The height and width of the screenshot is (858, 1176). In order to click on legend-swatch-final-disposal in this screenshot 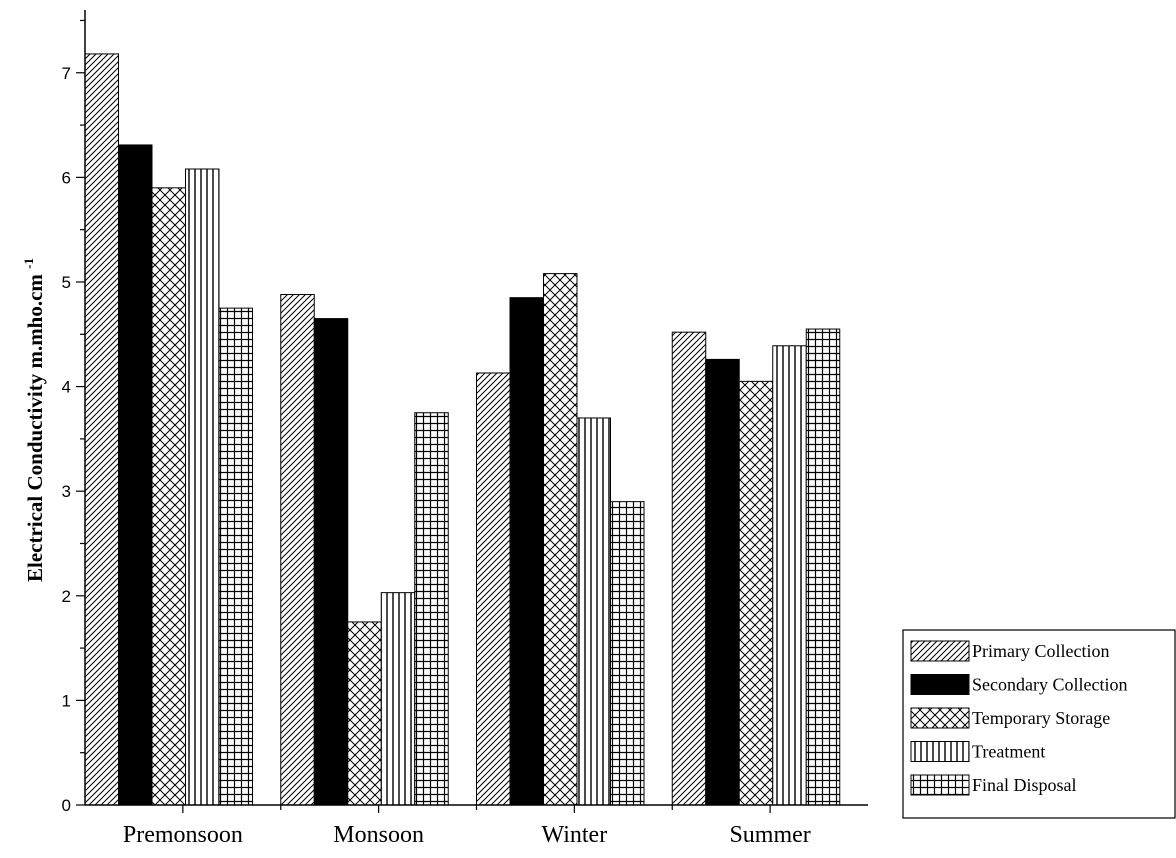, I will do `click(940, 785)`.